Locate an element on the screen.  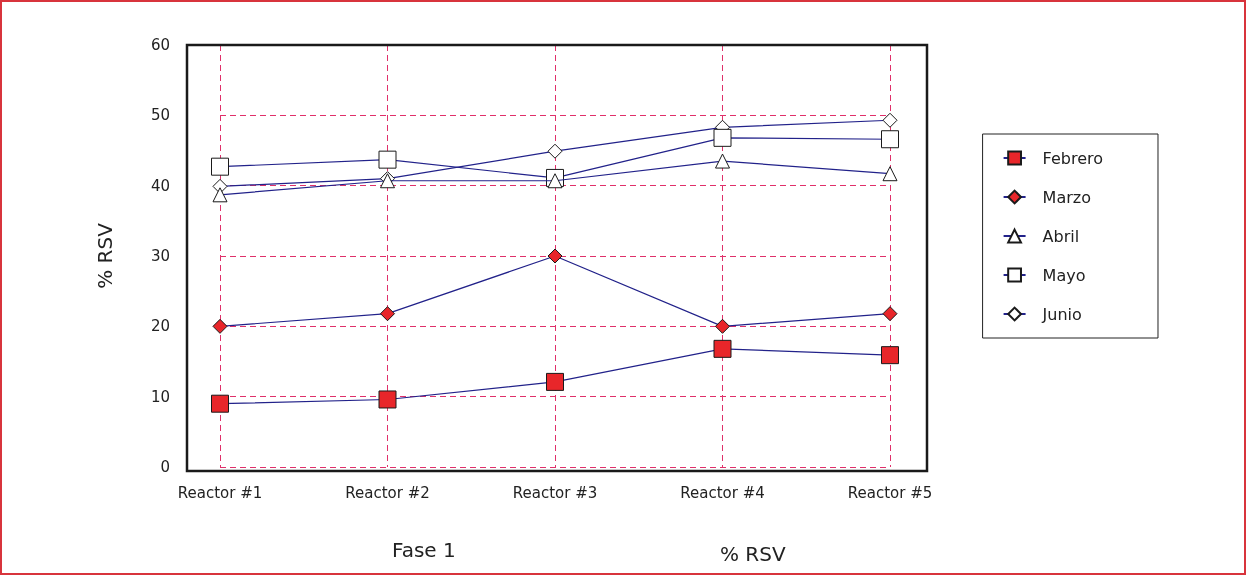
x-tick-label: Reactor #1 is located at coordinates (220, 492).